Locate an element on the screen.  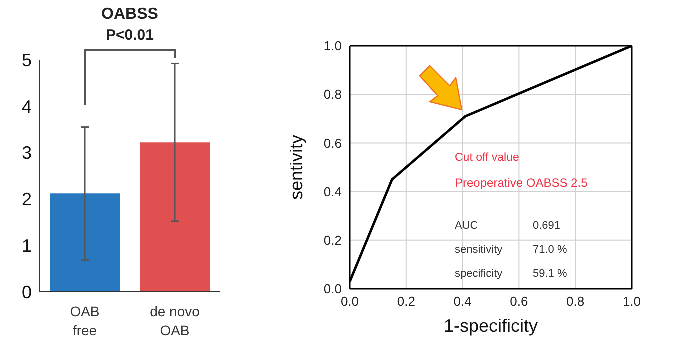
y-tick-label: 0.6 is located at coordinates (333, 143).